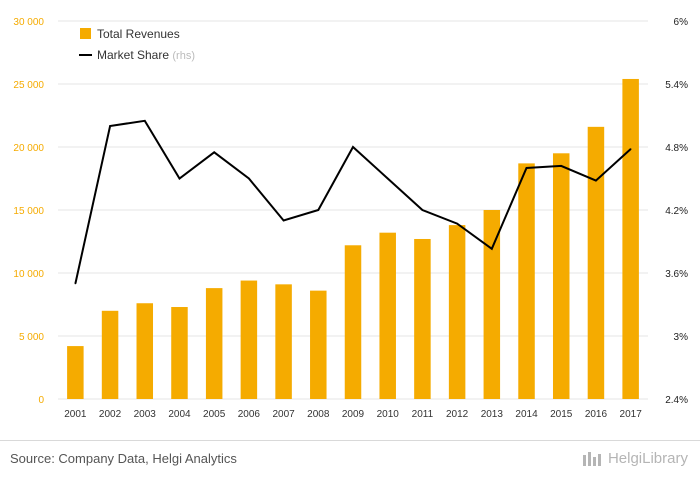 The image size is (700, 484). Describe the element at coordinates (138, 34) in the screenshot. I see `legend-label-bar: Total Revenues` at that location.